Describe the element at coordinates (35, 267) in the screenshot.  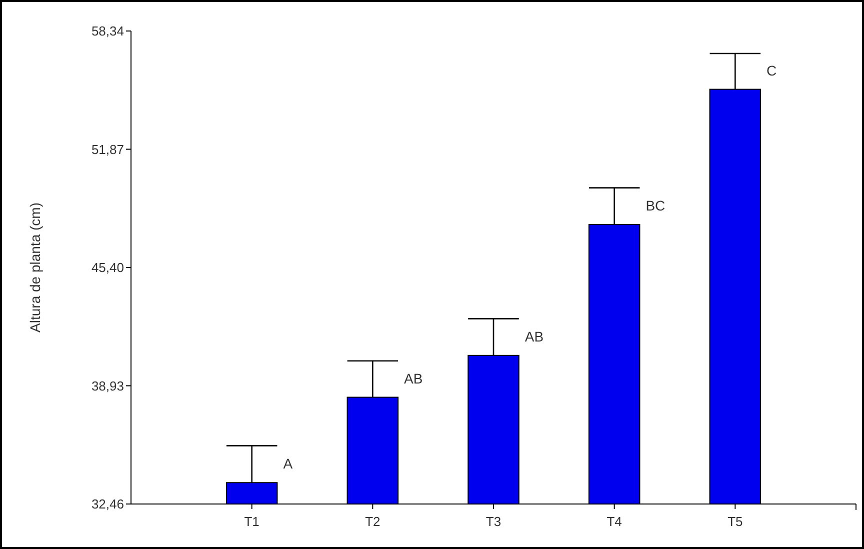
I see `y-axis-title: Altura de planta (cm)` at that location.